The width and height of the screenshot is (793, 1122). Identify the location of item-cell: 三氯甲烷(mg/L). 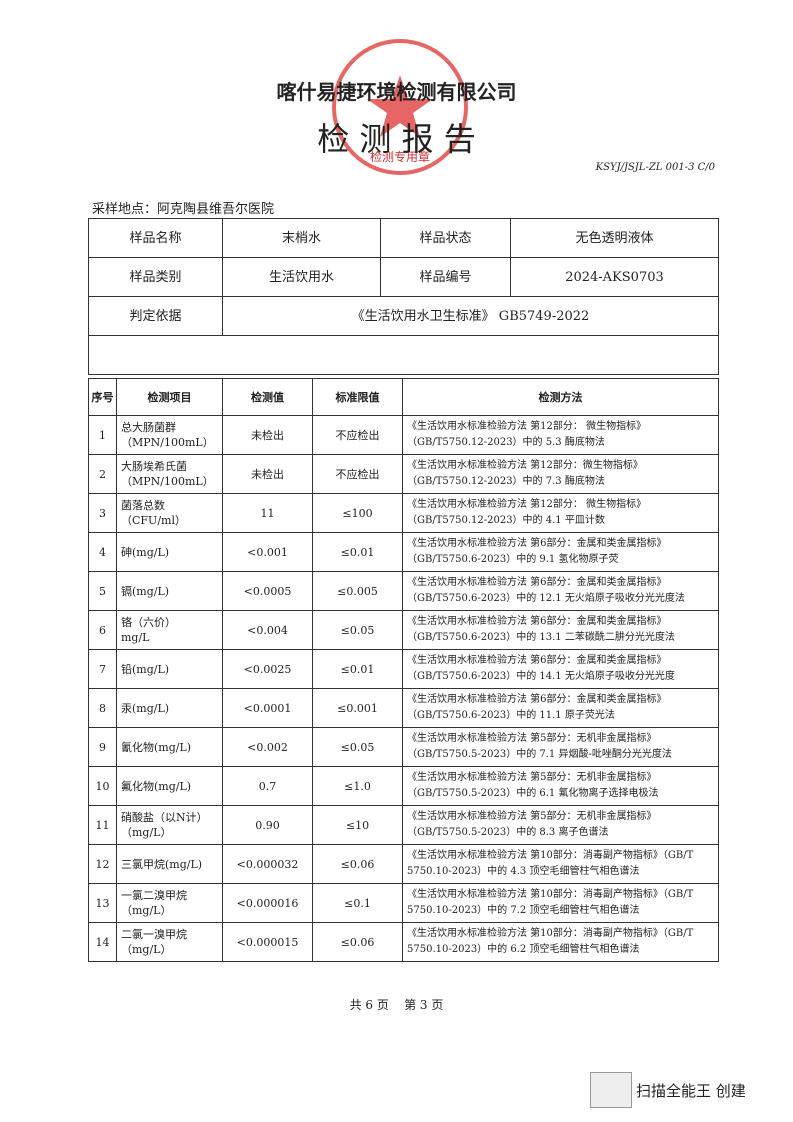
(169, 864).